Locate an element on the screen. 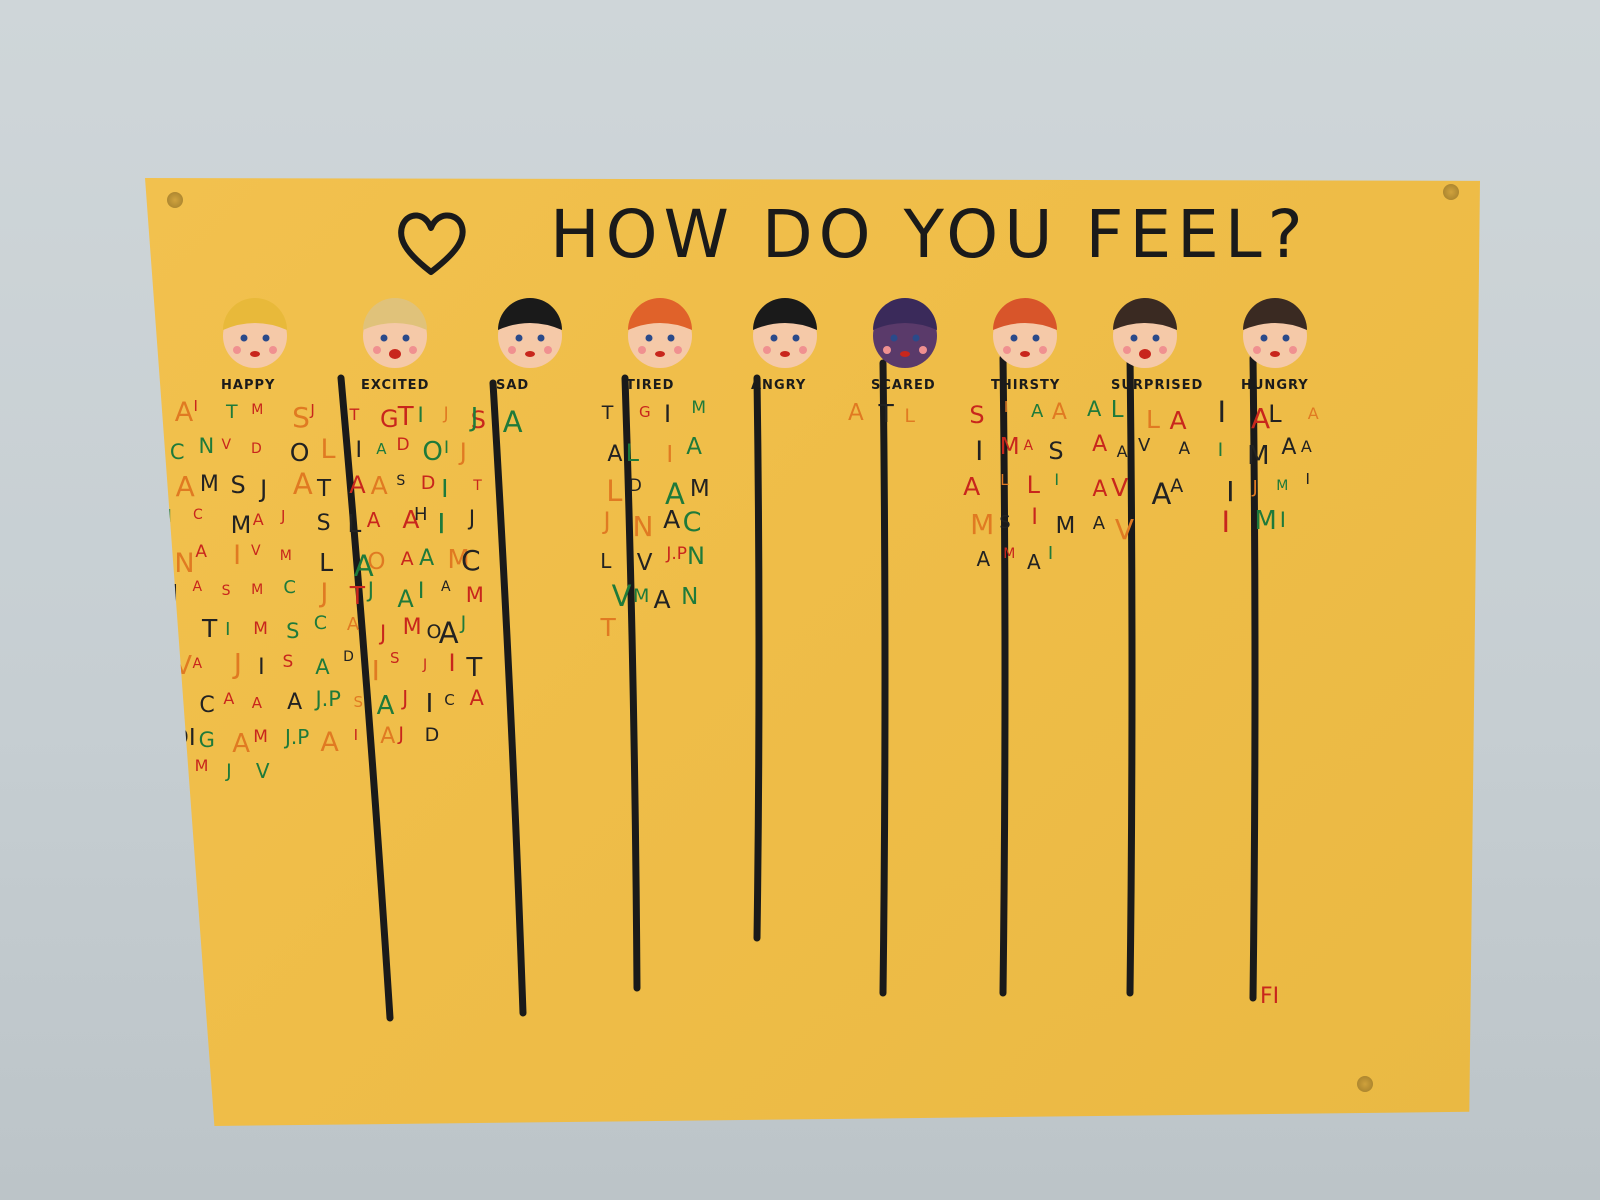 The width and height of the screenshot is (1600, 1200). thumbtack is located at coordinates (175, 200).